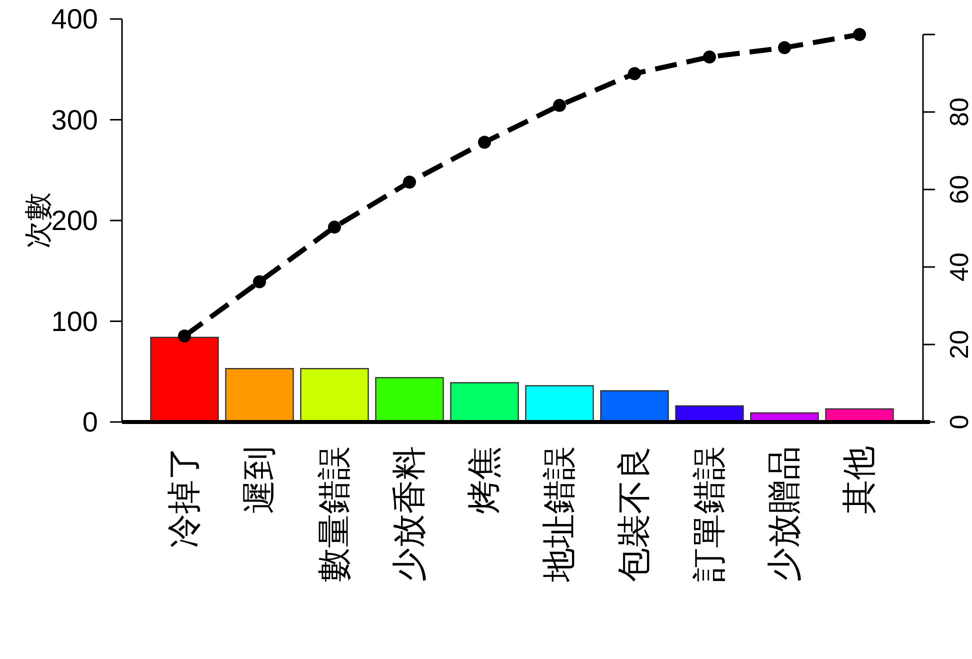 The height and width of the screenshot is (659, 972). What do you see at coordinates (958, 422) in the screenshot?
I see `y2-tick-label: 0` at bounding box center [958, 422].